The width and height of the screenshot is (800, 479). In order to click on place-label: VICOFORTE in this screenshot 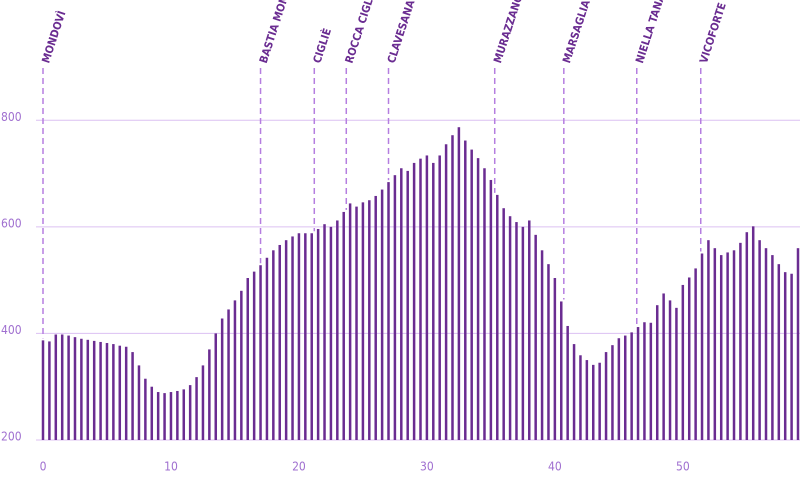, I will do `click(713, 33)`.